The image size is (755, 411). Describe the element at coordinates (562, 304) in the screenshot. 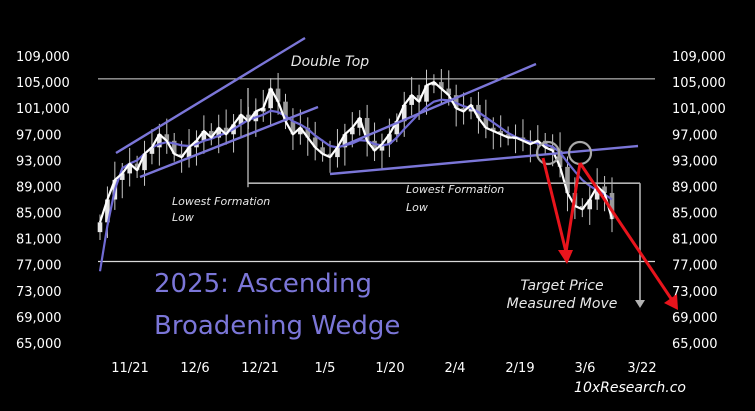

I see `measured-move-label: Measured Move` at that location.